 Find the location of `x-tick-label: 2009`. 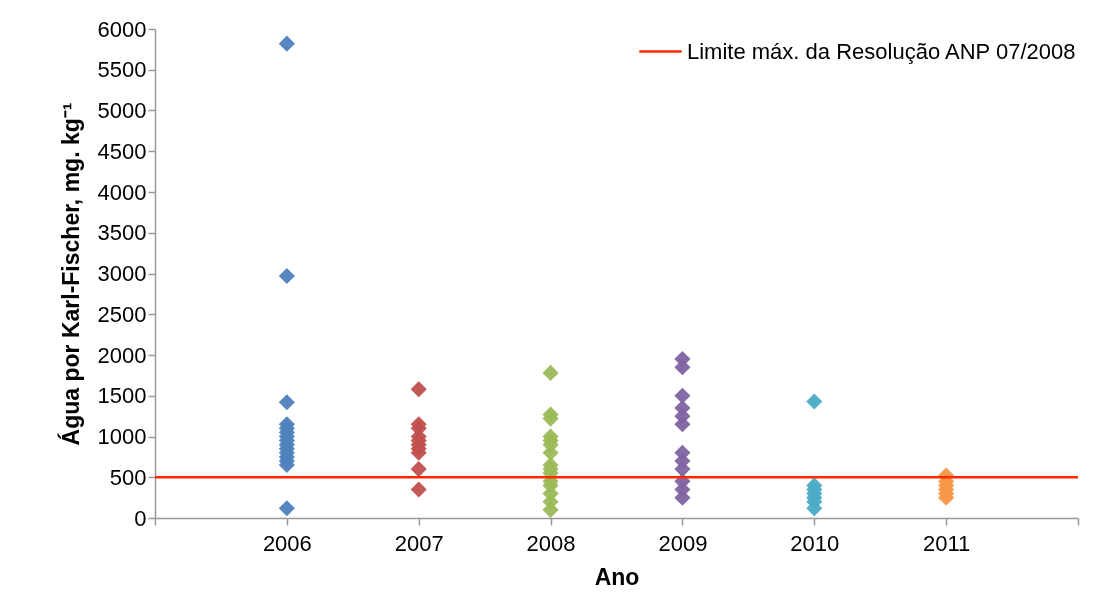

x-tick-label: 2009 is located at coordinates (683, 543).